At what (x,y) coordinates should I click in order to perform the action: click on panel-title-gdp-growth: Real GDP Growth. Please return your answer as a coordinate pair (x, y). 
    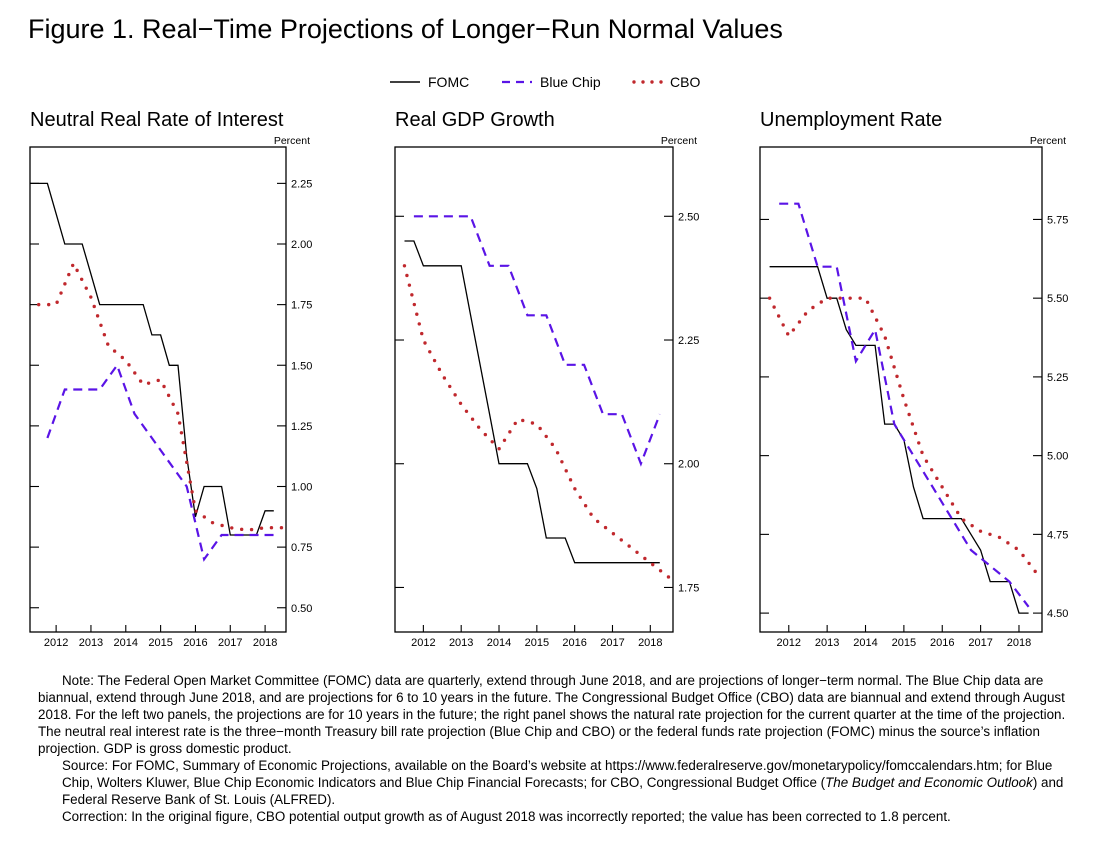
    Looking at the image, I should click on (475, 120).